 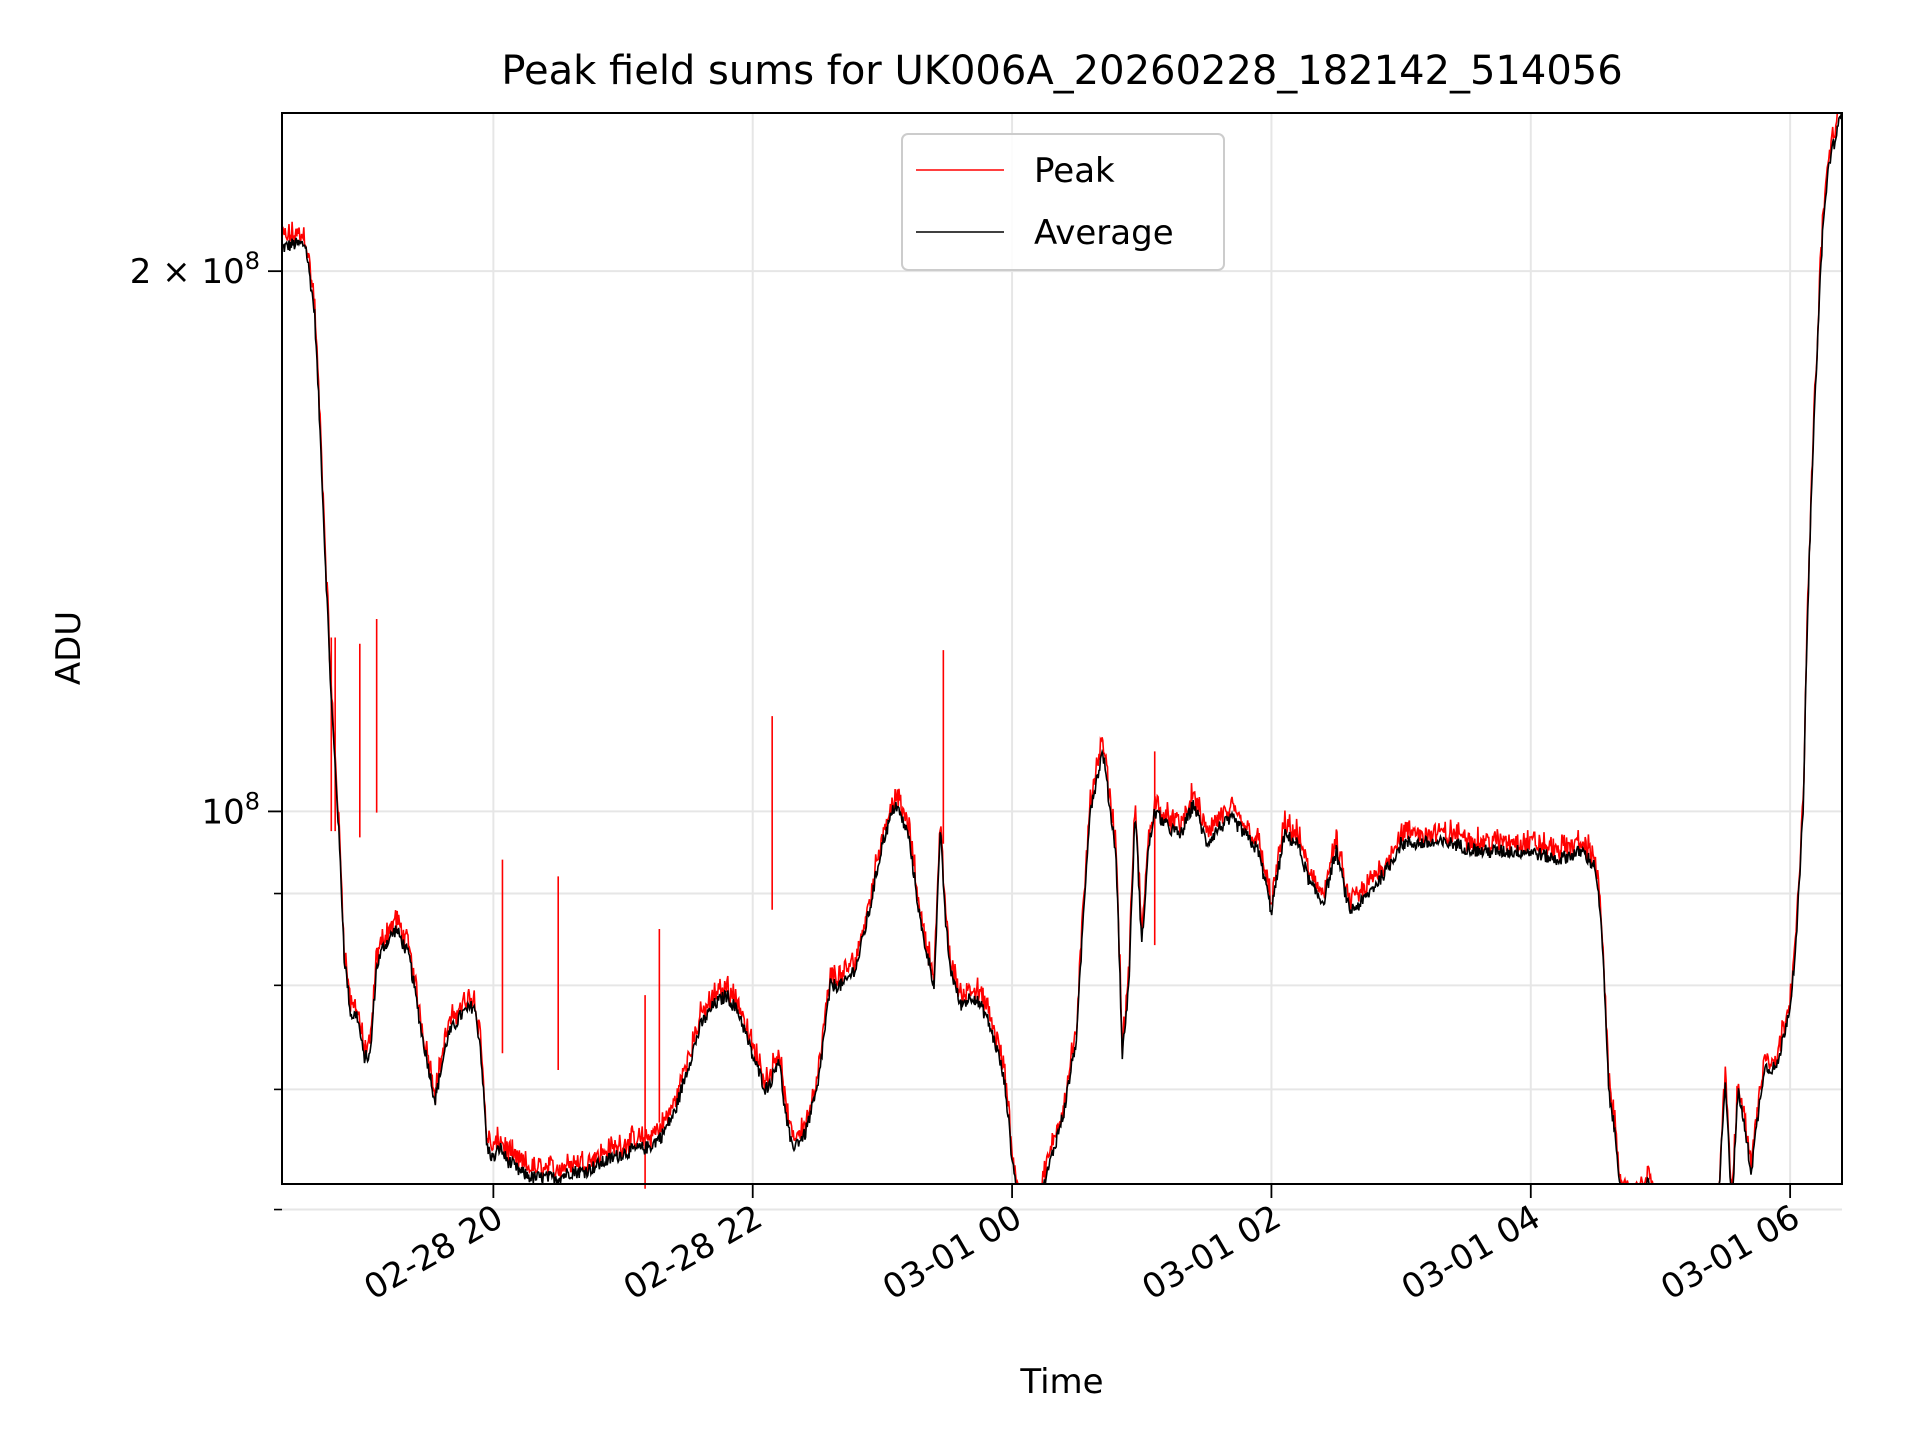 I want to click on y-tick-label: 108, so click(x=230, y=809).